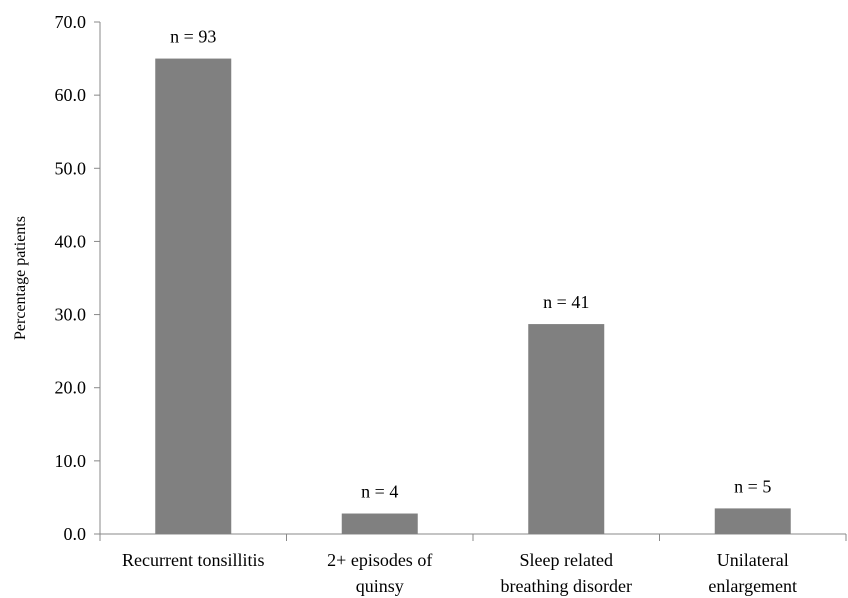  What do you see at coordinates (75, 534) in the screenshot?
I see `y-tick-label: 0.0` at bounding box center [75, 534].